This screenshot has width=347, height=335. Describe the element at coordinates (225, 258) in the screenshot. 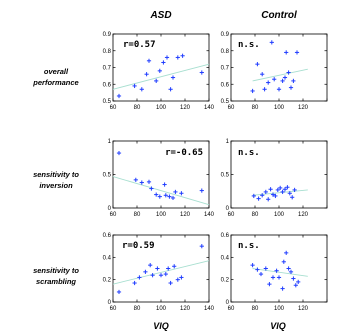

I see `y-tick-label: 0.4` at that location.